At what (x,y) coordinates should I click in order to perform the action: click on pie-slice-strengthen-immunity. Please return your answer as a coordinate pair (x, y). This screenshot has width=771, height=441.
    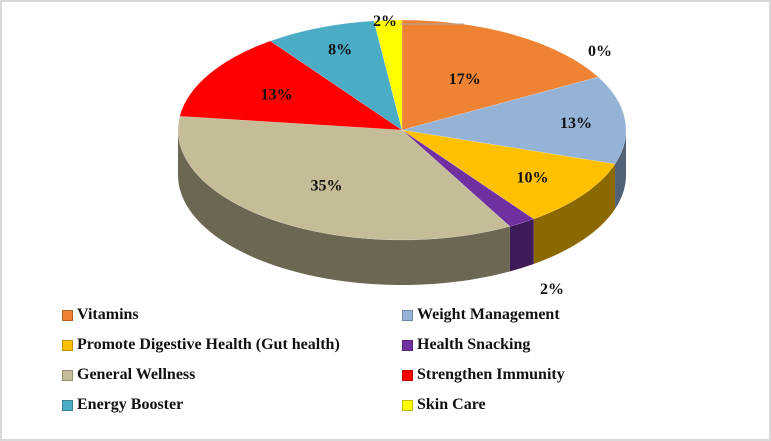
    Looking at the image, I should click on (291, 85).